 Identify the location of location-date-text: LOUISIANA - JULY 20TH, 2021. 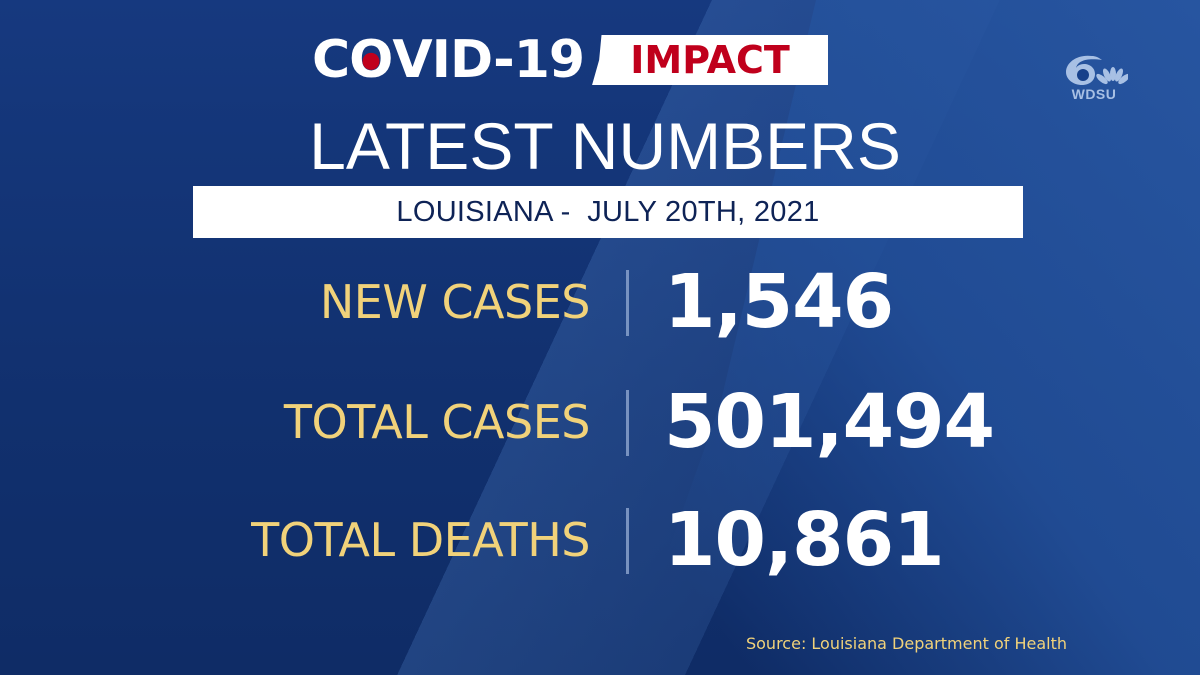
(608, 211).